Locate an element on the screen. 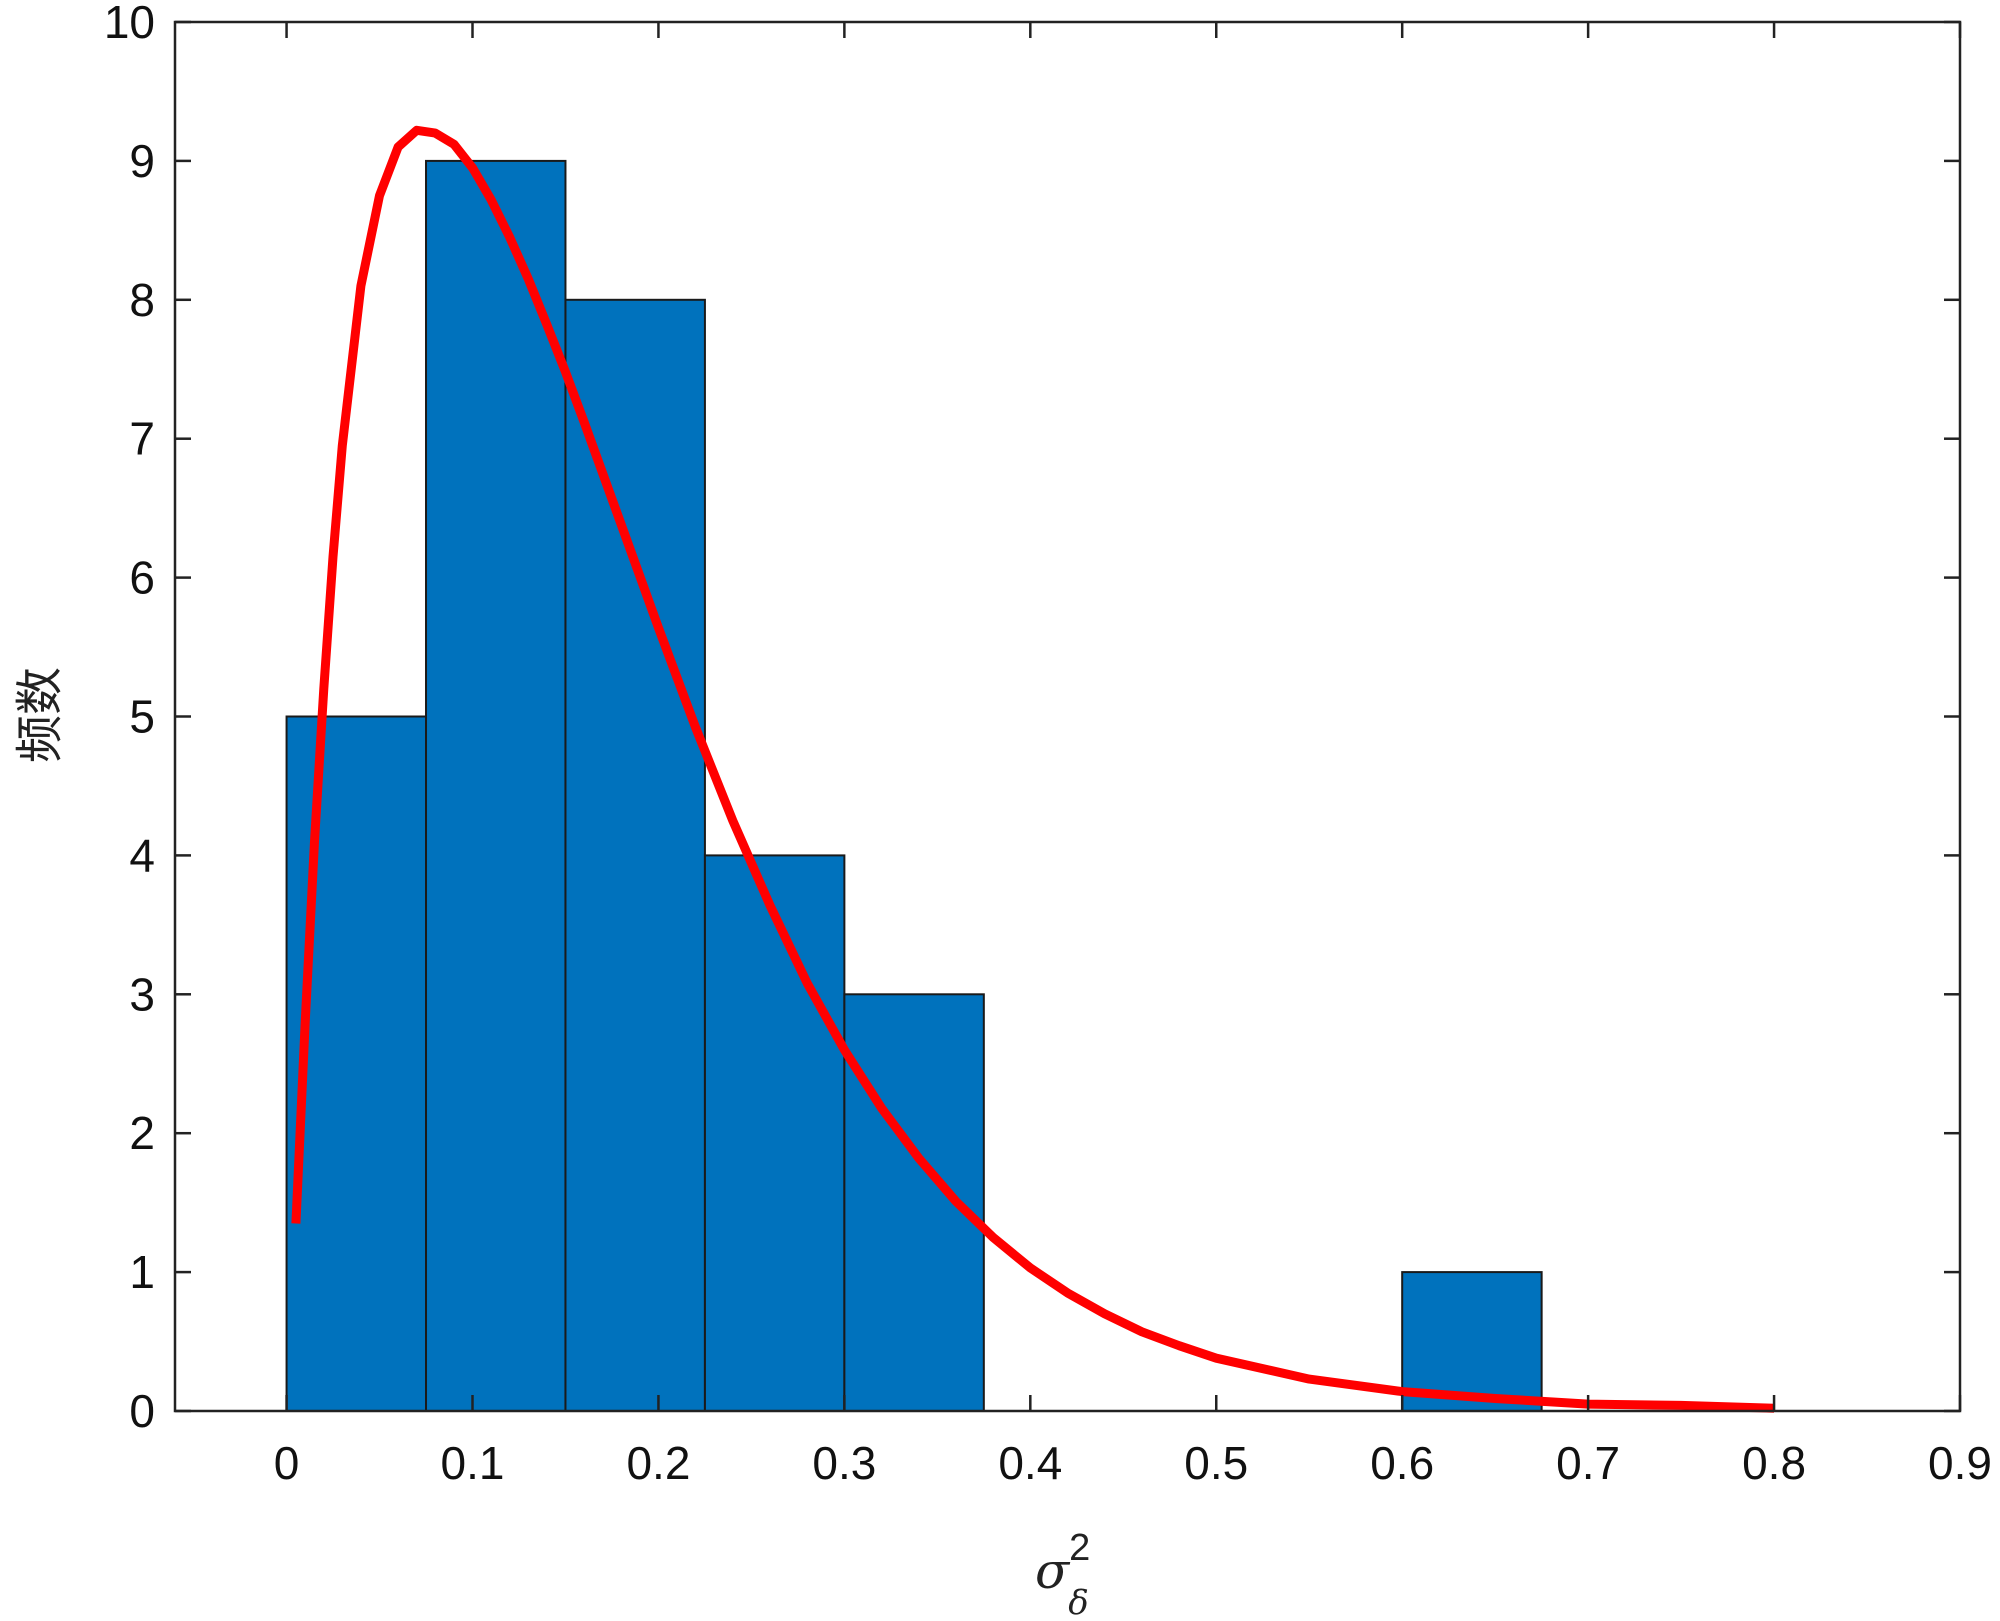 The width and height of the screenshot is (2000, 1621). y-tick-label: 2 is located at coordinates (142, 1133).